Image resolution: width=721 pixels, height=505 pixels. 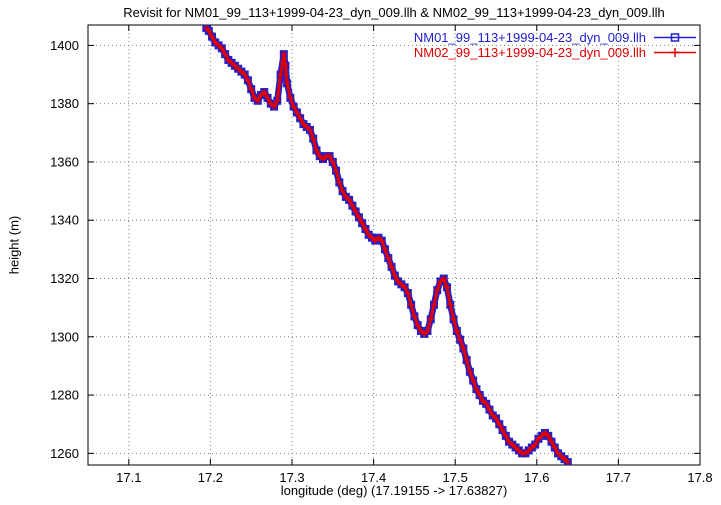 I want to click on legend-entry-nm01: NM01_99_113+1999-04-23_dyn_009.llh, so click(x=555, y=37).